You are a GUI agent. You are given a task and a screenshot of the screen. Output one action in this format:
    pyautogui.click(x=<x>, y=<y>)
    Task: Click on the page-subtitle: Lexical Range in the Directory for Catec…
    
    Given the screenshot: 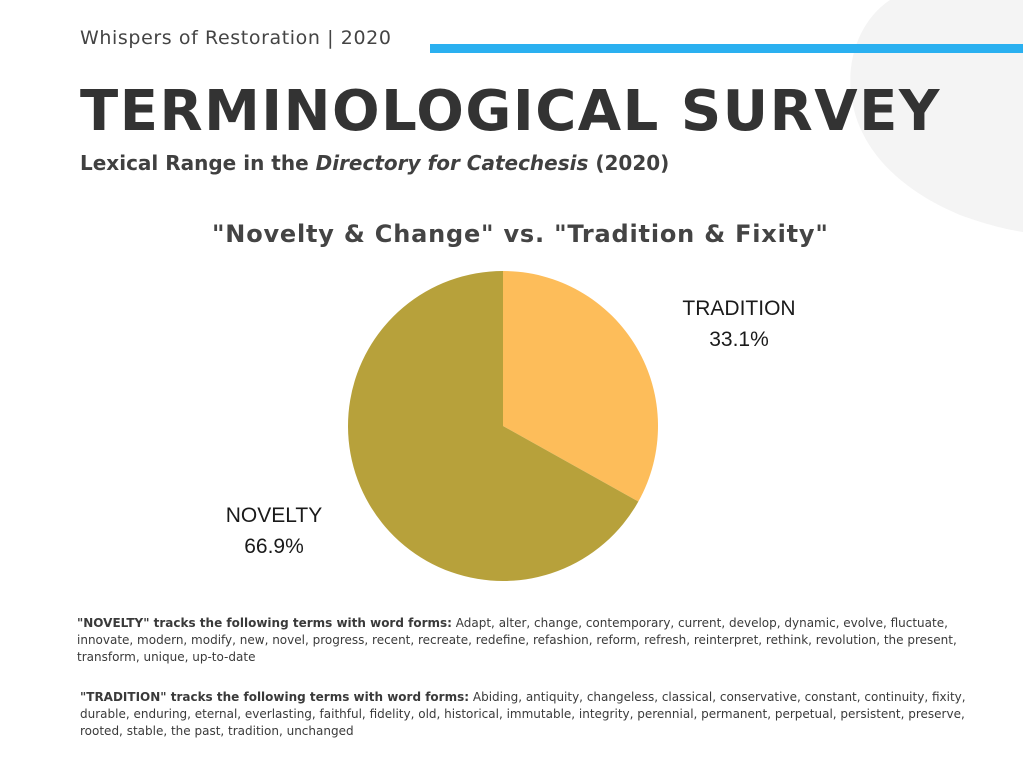 What is the action you would take?
    pyautogui.click(x=374, y=163)
    